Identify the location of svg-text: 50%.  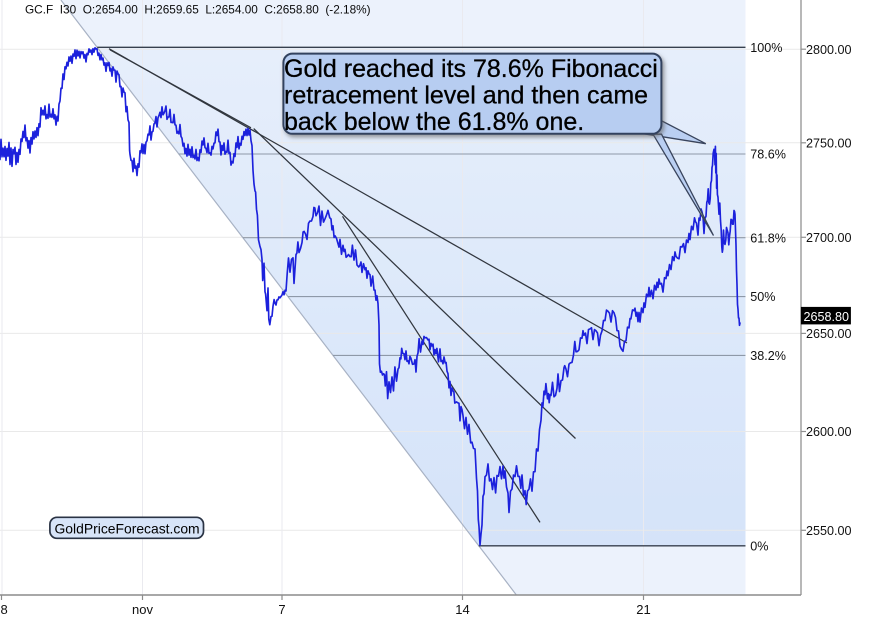
(762, 297).